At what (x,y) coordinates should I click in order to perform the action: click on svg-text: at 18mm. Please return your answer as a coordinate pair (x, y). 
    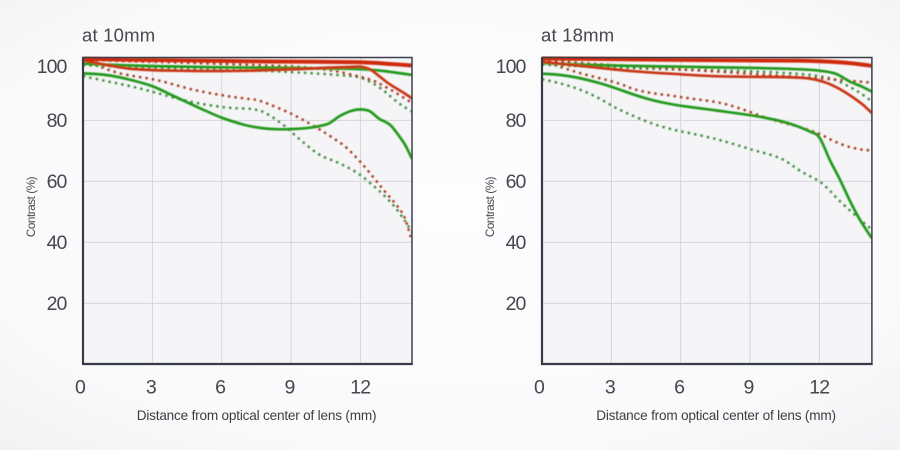
    Looking at the image, I should click on (577, 34).